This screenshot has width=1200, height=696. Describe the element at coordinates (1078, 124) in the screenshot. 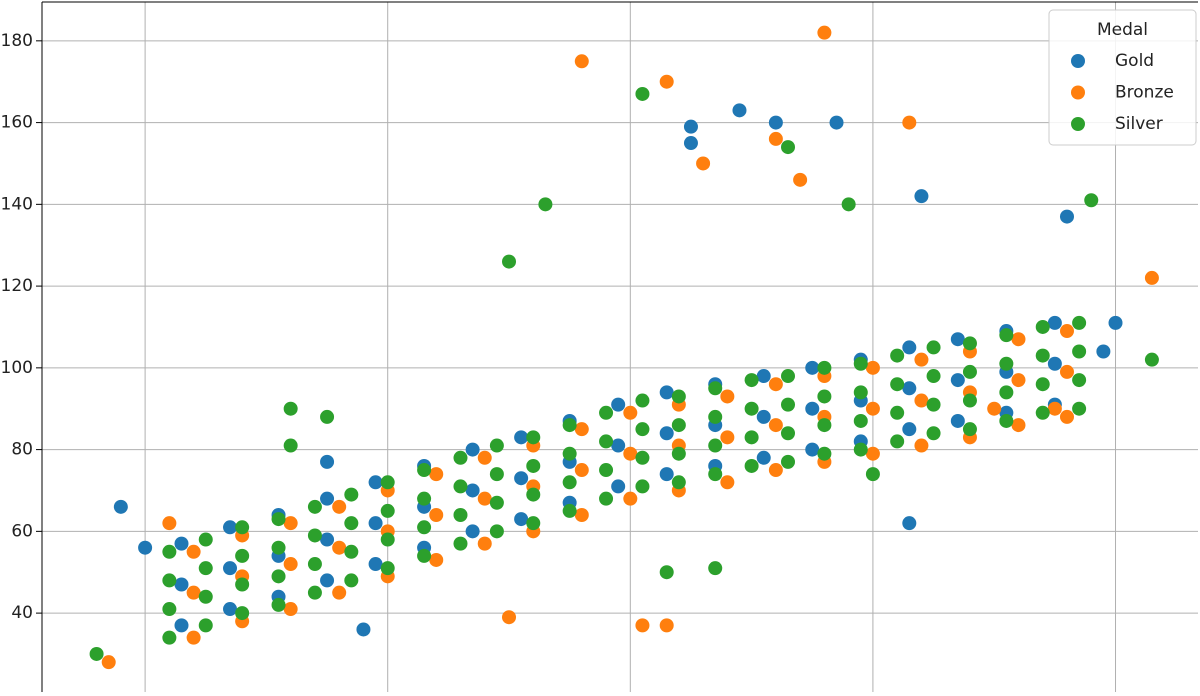

I see `legend-marker` at that location.